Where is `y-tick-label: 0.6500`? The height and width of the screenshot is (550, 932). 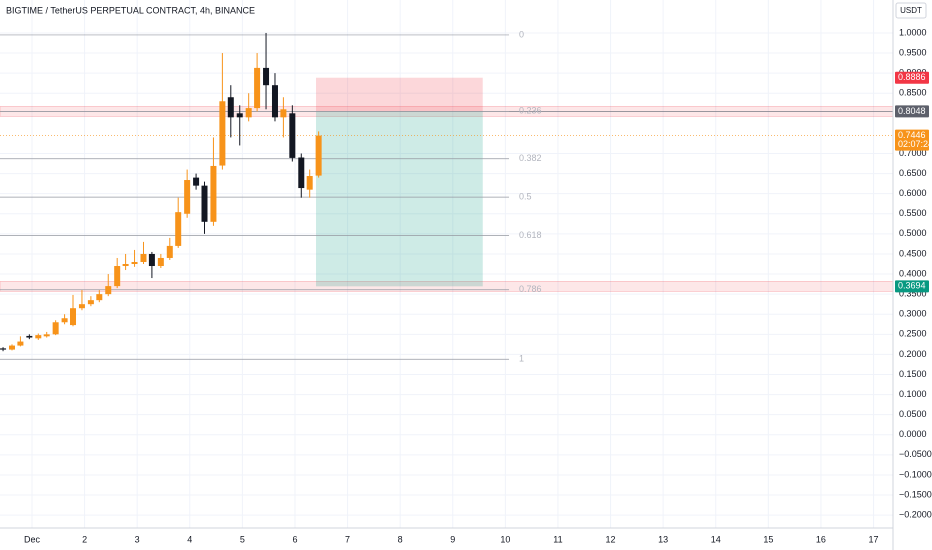 y-tick-label: 0.6500 is located at coordinates (913, 173).